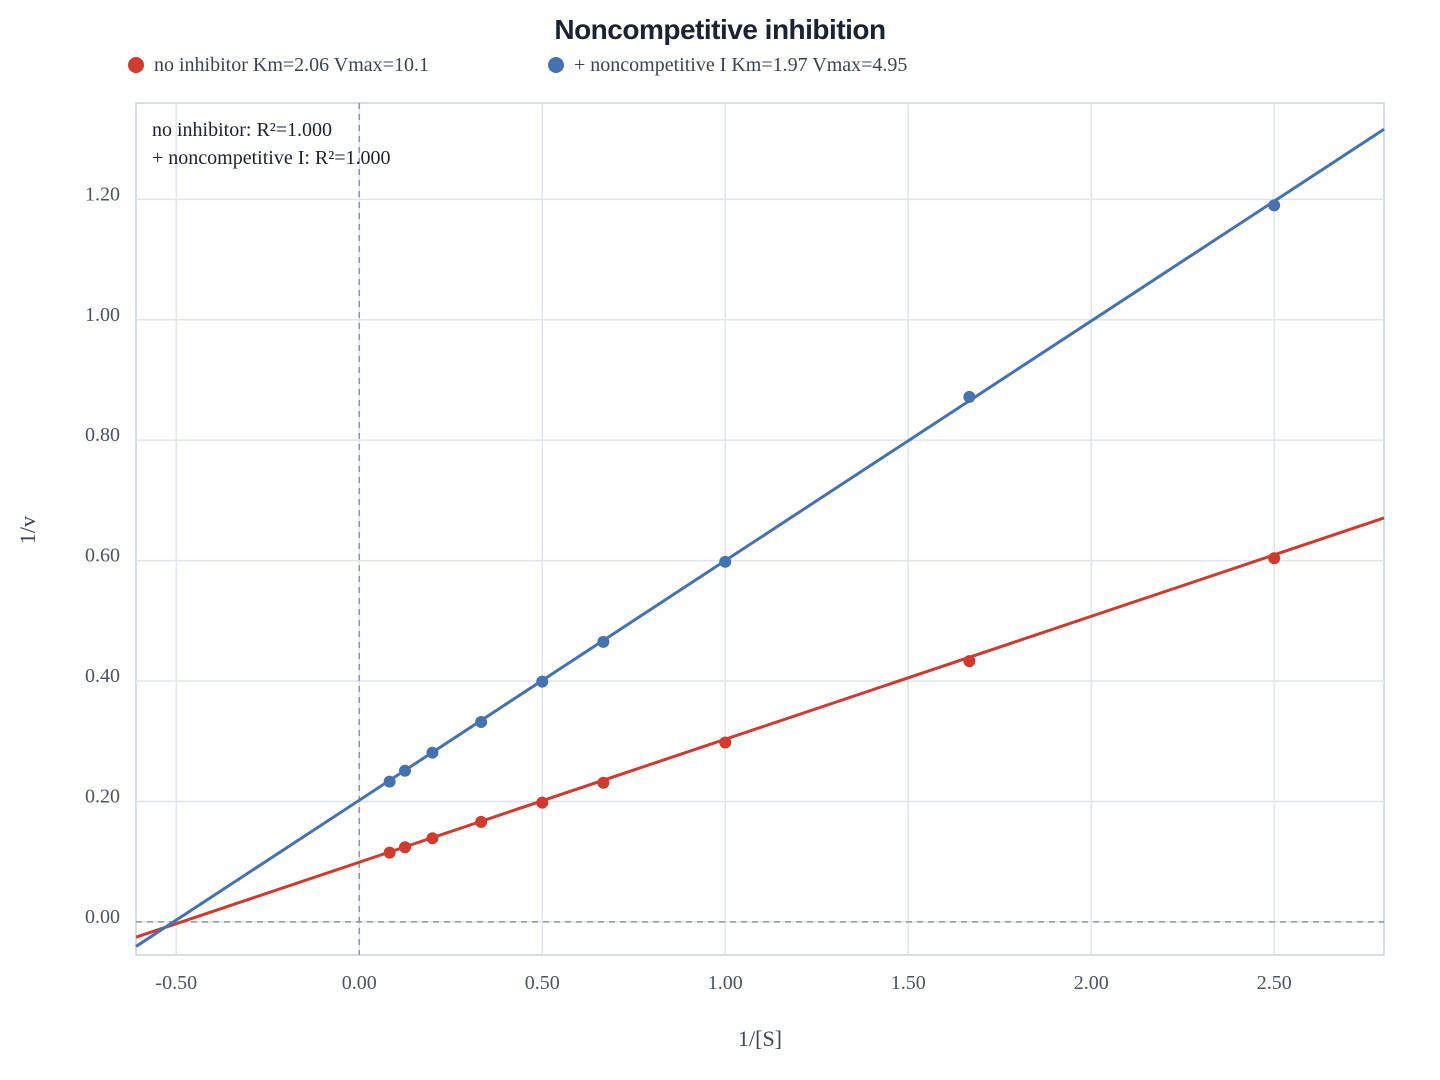  What do you see at coordinates (102, 194) in the screenshot?
I see `y-tick-label: 1.20` at bounding box center [102, 194].